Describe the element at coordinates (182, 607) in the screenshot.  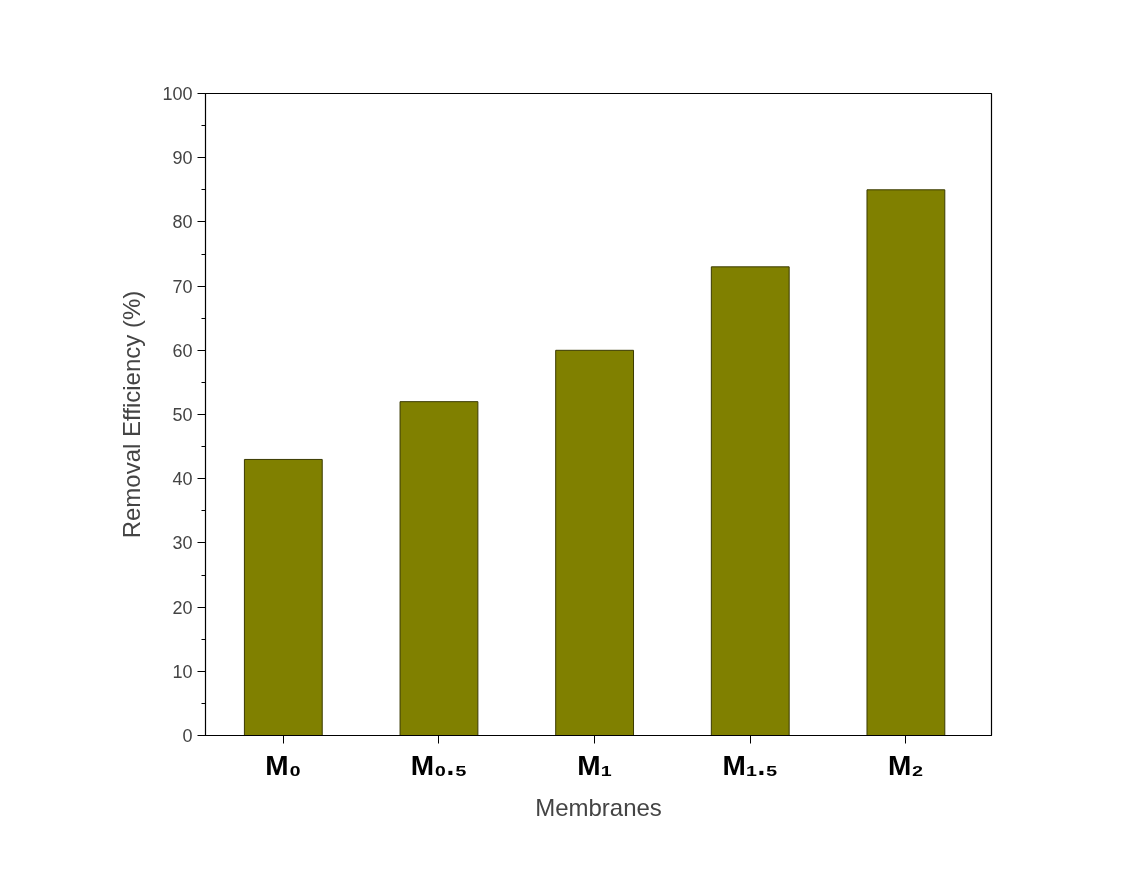
I see `y-tick-label: 20` at that location.